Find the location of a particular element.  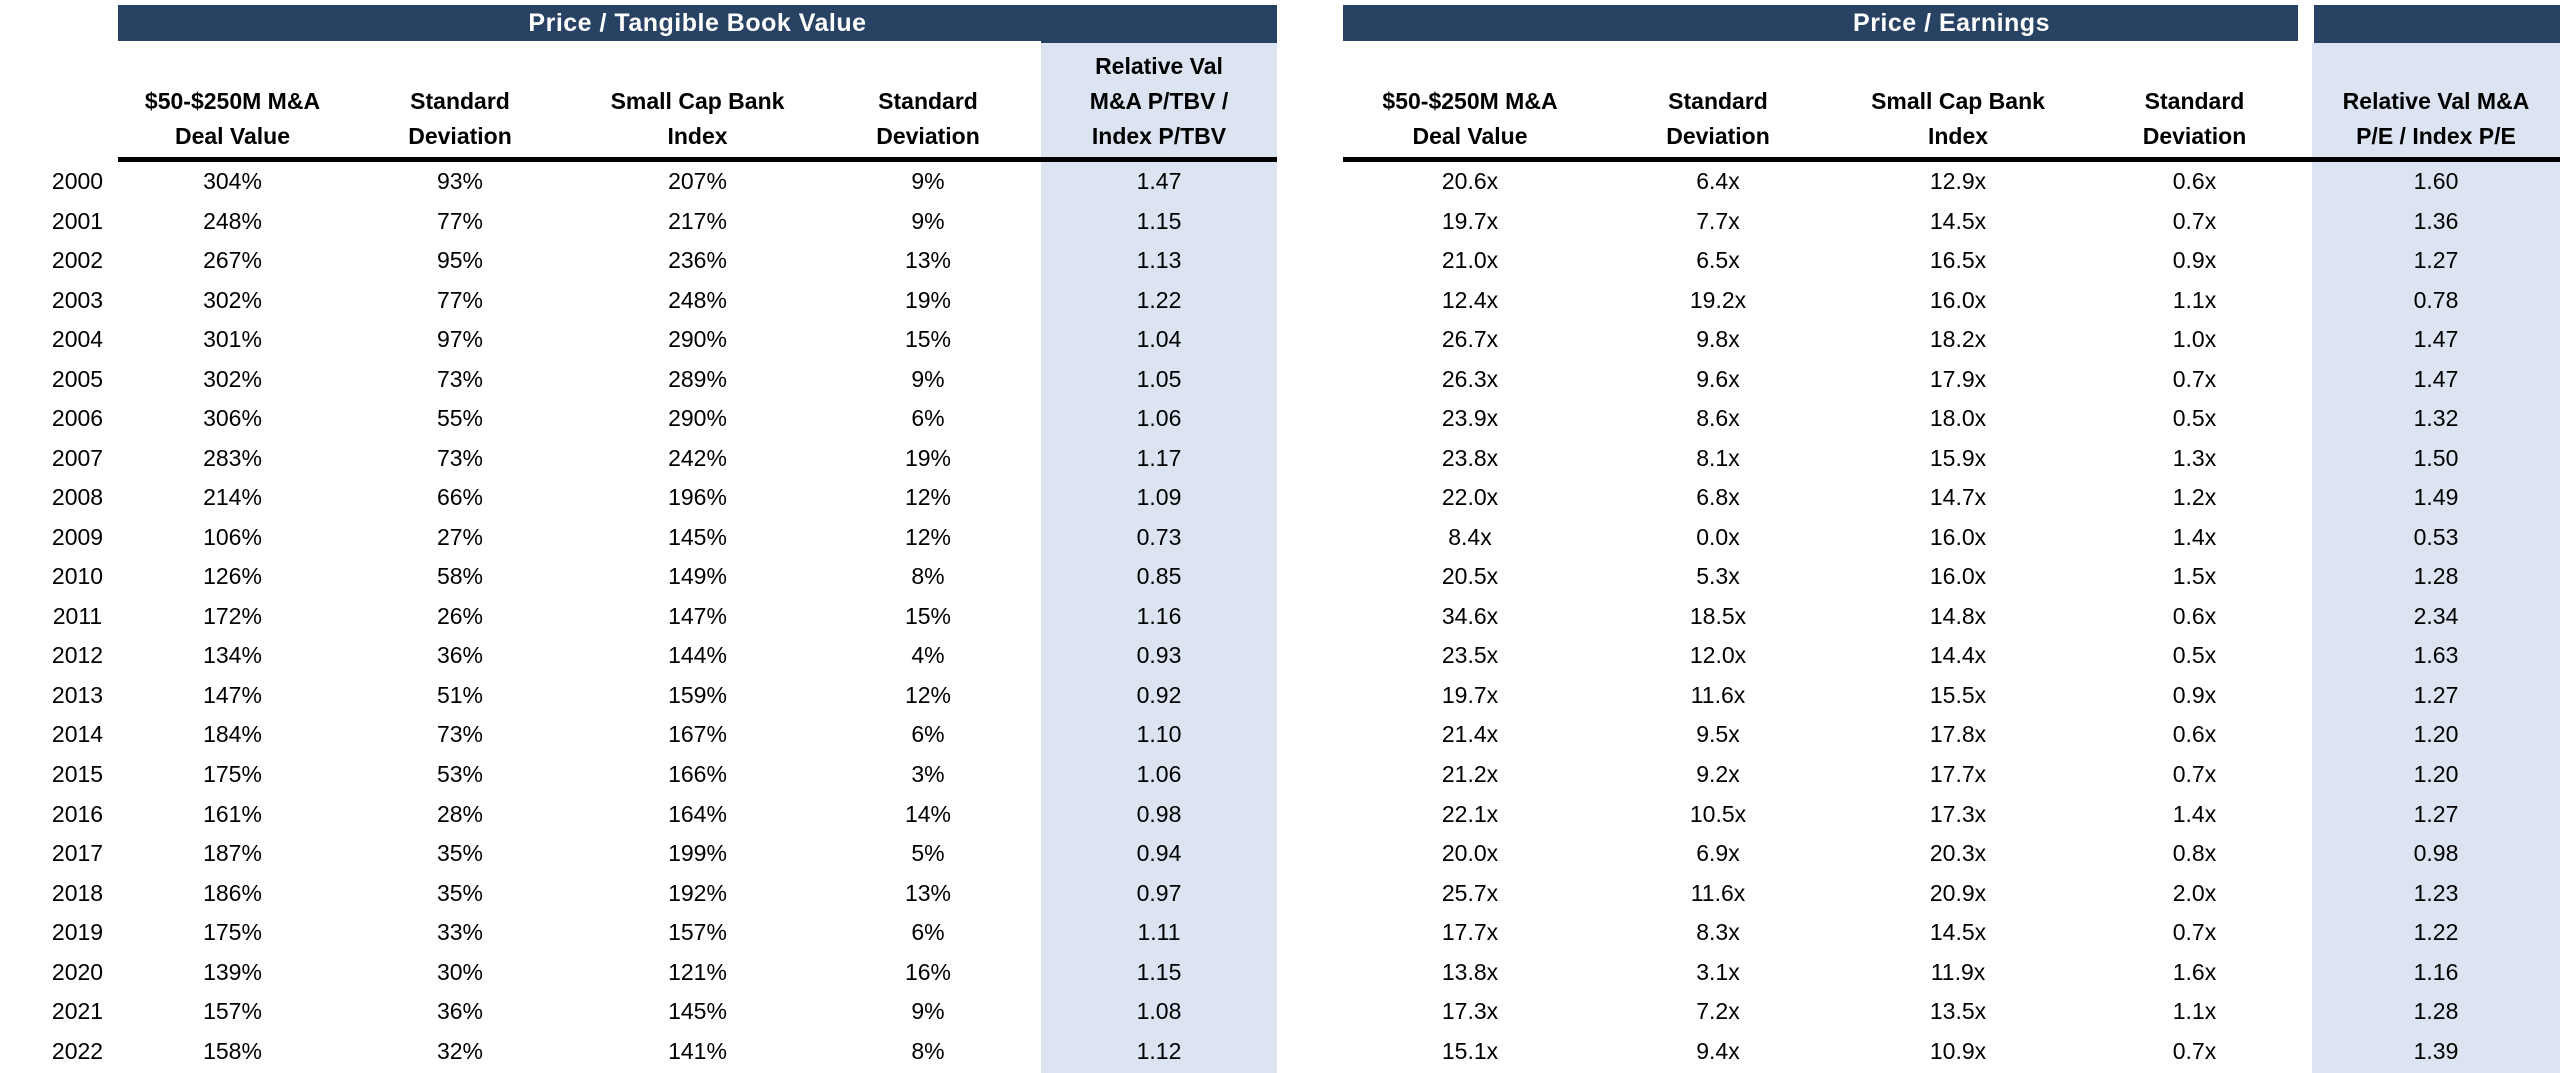

value-cell: 13.5x is located at coordinates (1958, 1011).